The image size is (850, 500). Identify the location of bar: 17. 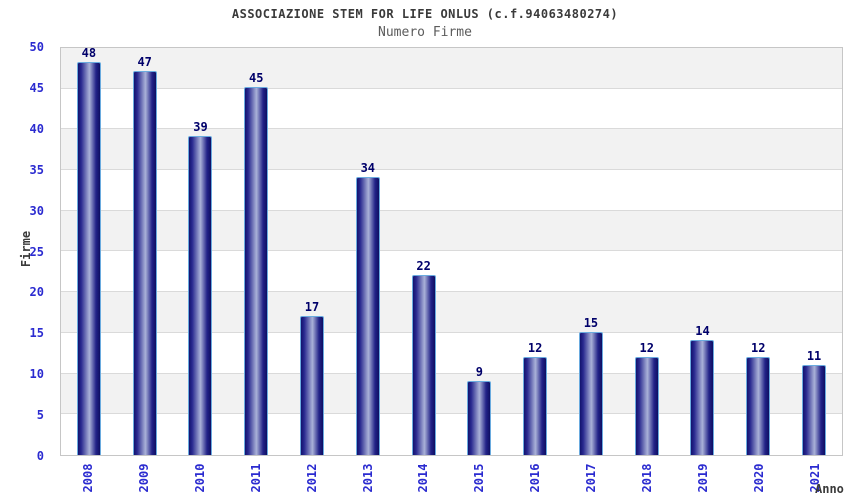
(312, 377).